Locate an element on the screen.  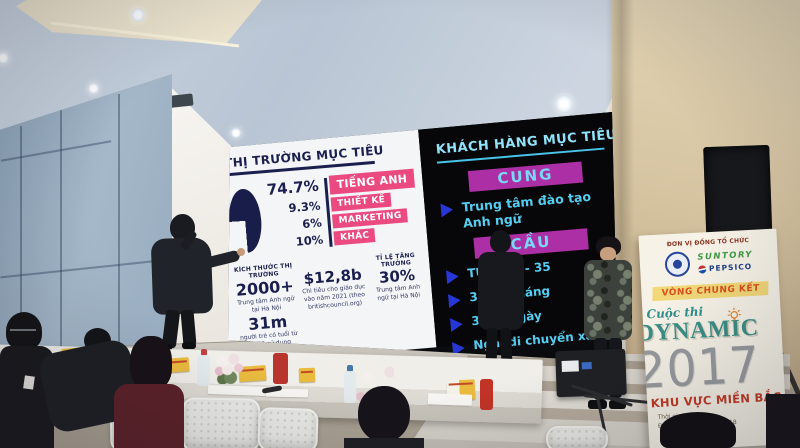
contest-year: 2017 is located at coordinates (700, 368).